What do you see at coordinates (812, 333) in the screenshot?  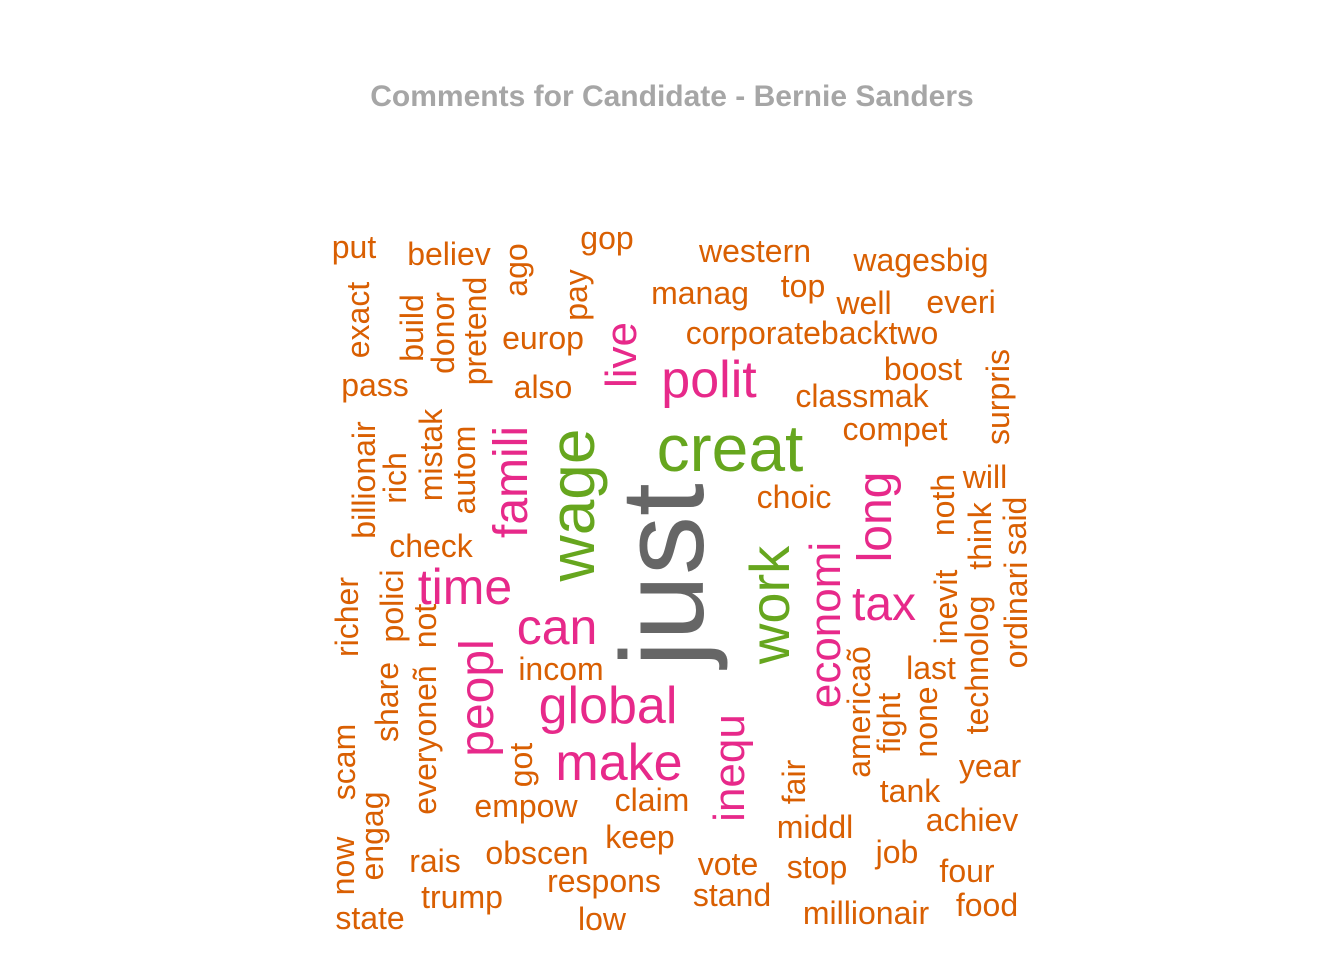 I see `cloud-word: corporatebacktwo` at bounding box center [812, 333].